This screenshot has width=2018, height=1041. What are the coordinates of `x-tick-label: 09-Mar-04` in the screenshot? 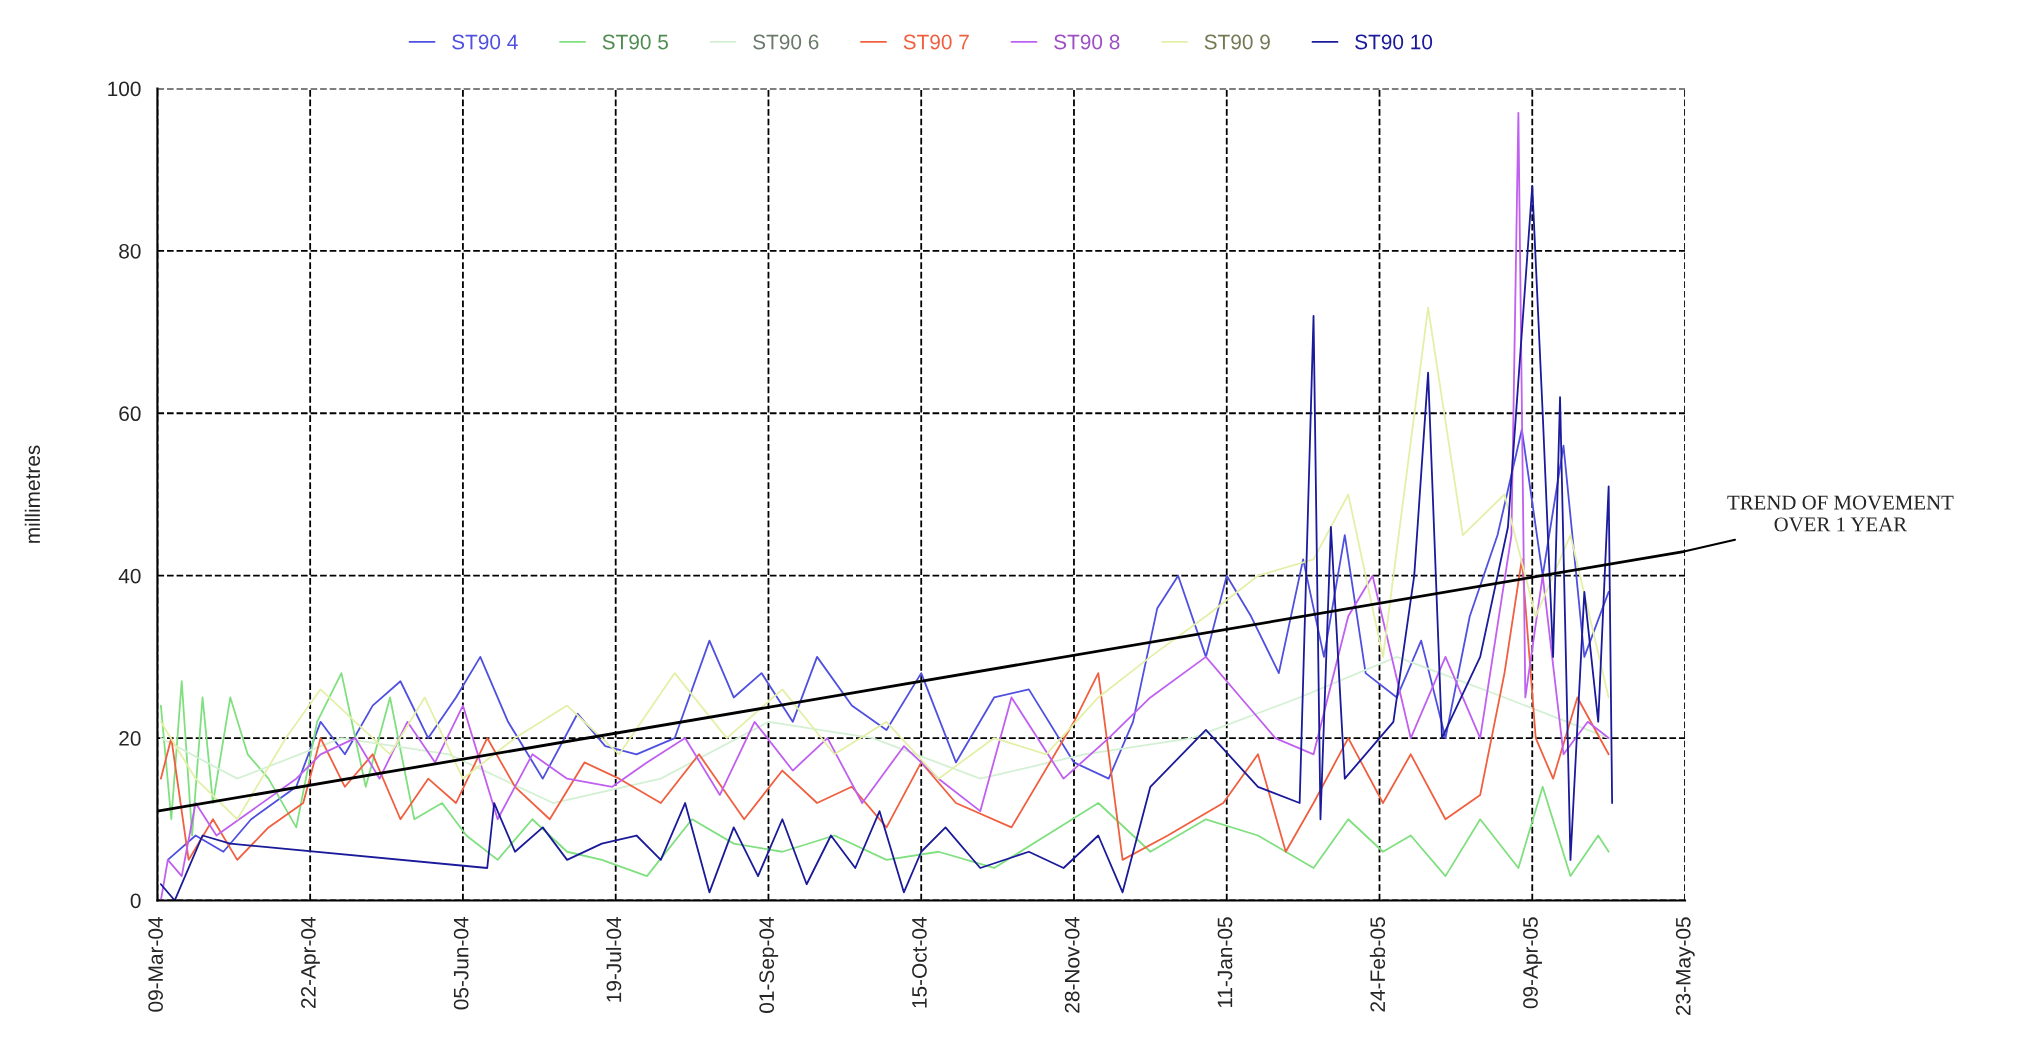 It's located at (155, 964).